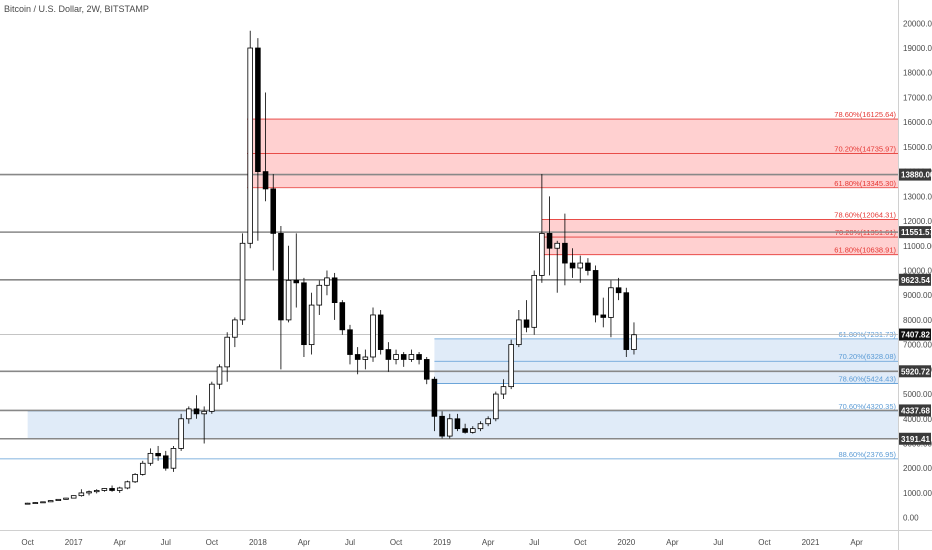 The height and width of the screenshot is (550, 932). I want to click on current-price-tag: 7407.82, so click(915, 335).